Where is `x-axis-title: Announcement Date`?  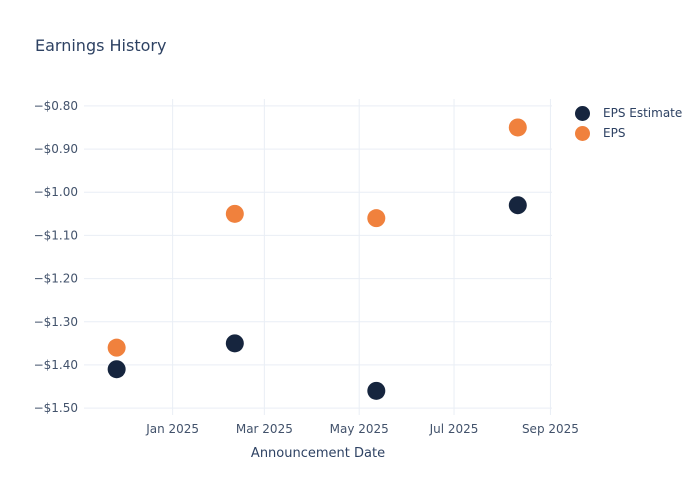
x-axis-title: Announcement Date is located at coordinates (318, 453).